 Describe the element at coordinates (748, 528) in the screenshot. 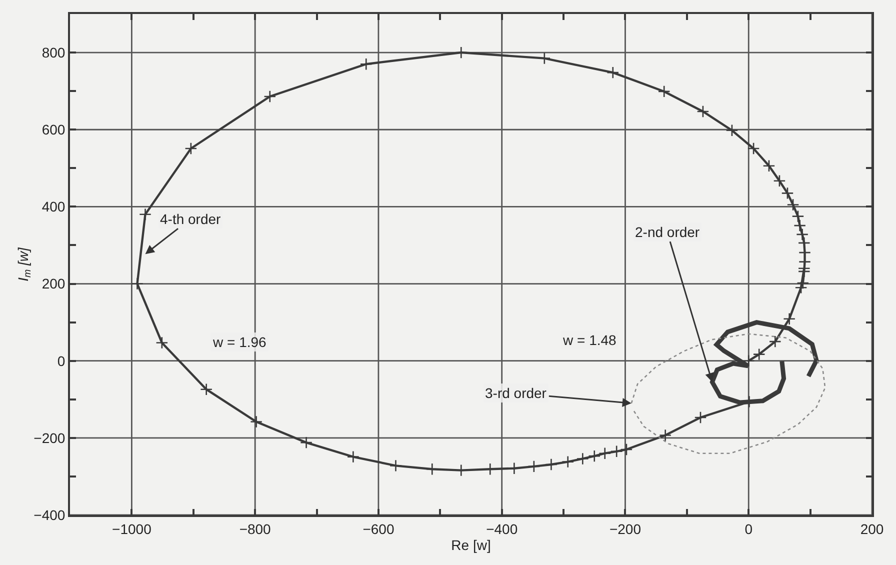

I see `x-tick-label: 0` at that location.